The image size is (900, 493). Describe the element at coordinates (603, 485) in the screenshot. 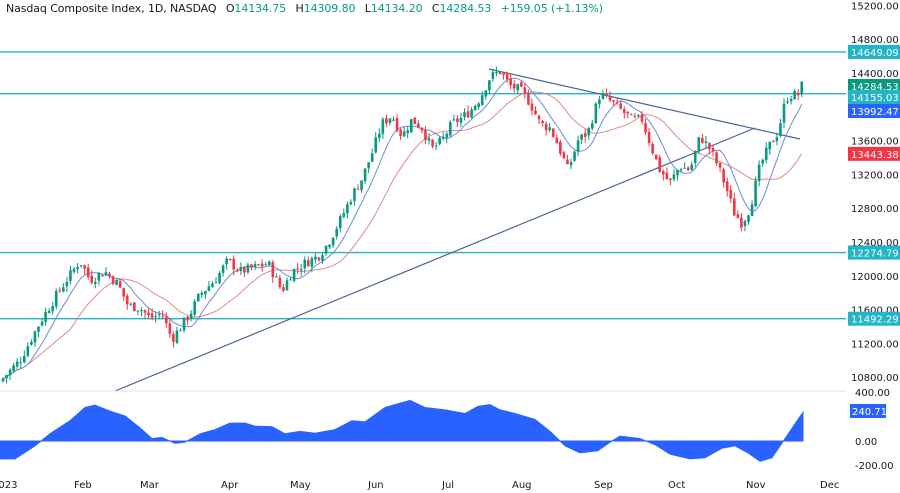

I see `time-axis-label: Sep` at that location.